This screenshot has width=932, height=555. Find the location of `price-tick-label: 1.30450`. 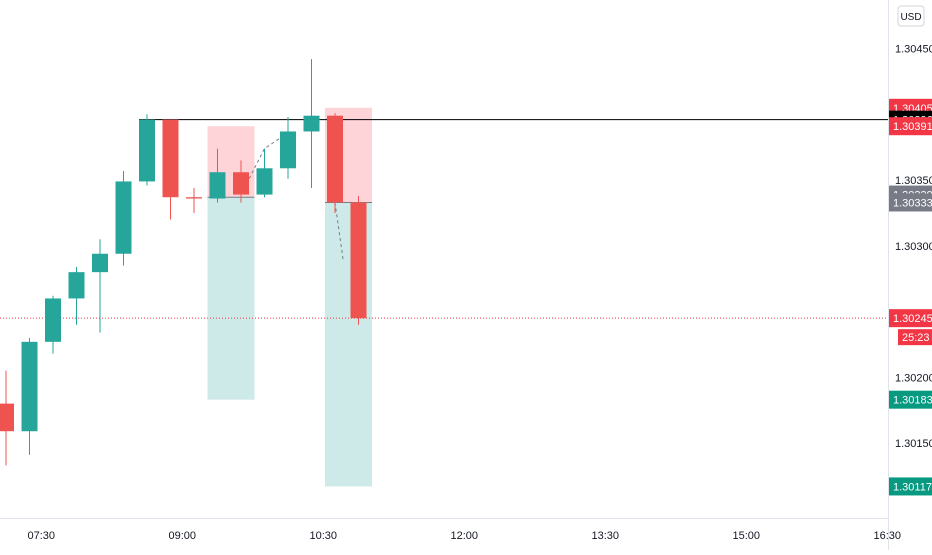

price-tick-label: 1.30450 is located at coordinates (913, 50).